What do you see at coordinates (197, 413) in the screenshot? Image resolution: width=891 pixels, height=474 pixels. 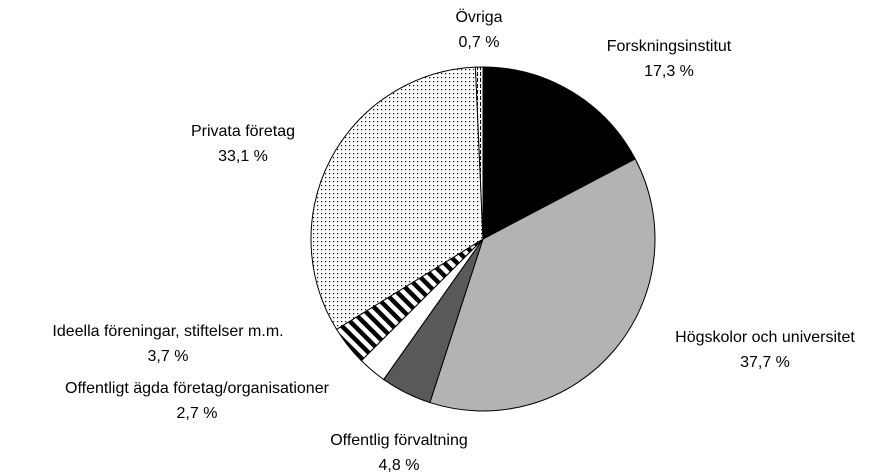 I see `slice-value-label: 2,7 %` at bounding box center [197, 413].